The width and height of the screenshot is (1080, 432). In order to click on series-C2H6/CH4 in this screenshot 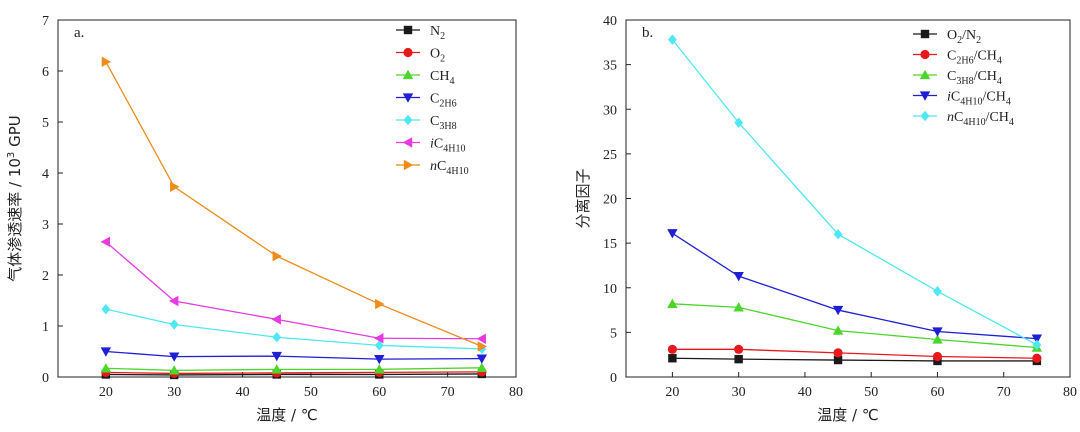, I will do `click(854, 353)`.